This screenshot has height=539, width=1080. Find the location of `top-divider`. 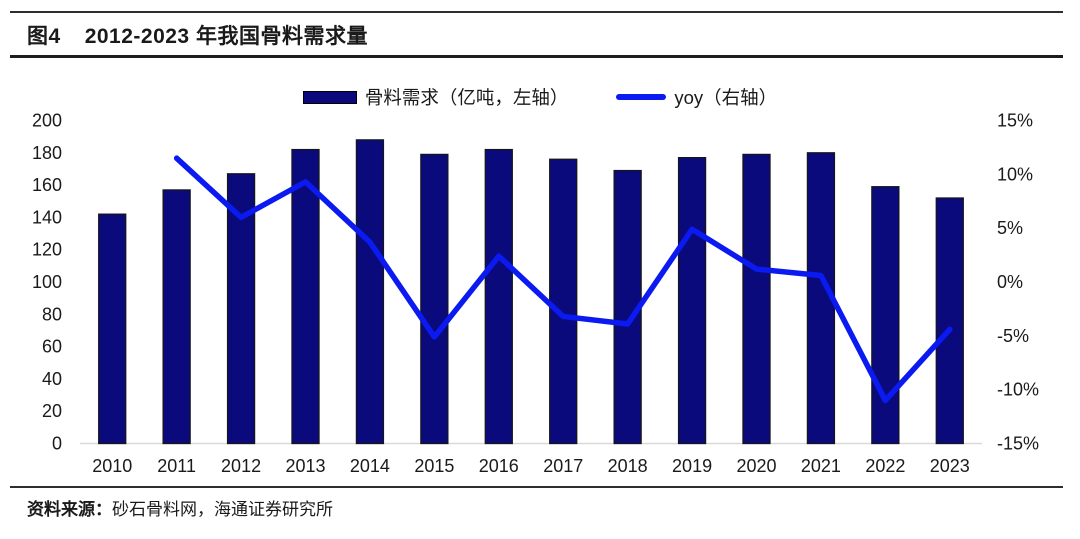

top-divider is located at coordinates (536, 12).